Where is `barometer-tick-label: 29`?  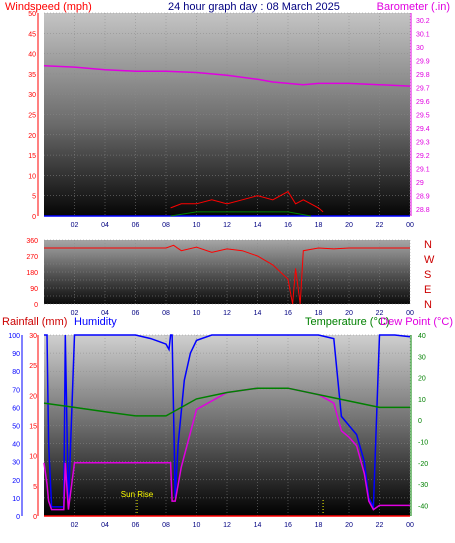
barometer-tick-label: 29 is located at coordinates (420, 183).